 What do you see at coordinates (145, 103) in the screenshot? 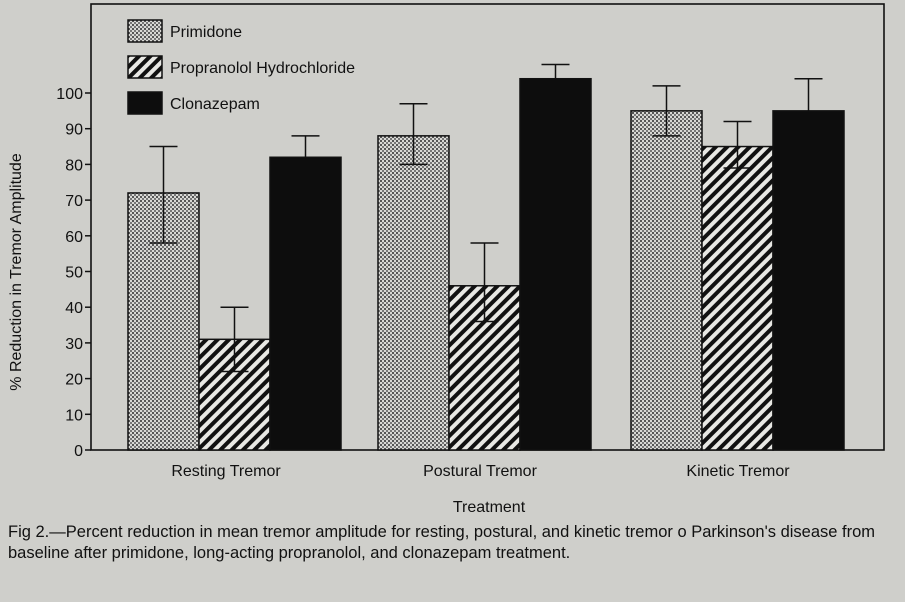
I see `legend-swatch-solid` at bounding box center [145, 103].